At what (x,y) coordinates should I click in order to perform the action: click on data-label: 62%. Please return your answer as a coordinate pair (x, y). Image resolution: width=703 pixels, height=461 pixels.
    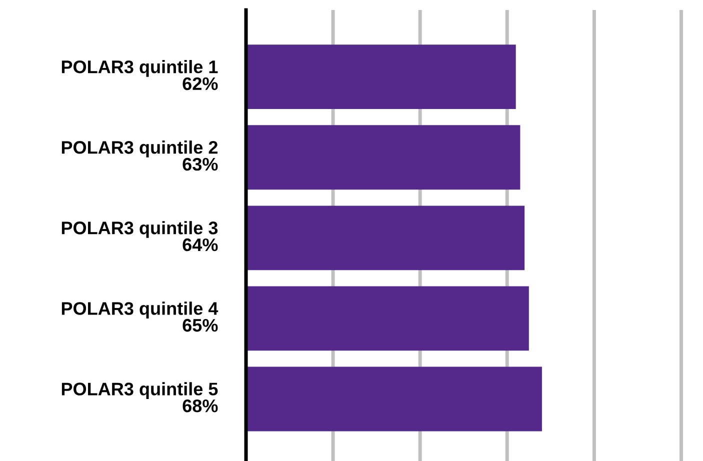
    Looking at the image, I should click on (200, 83).